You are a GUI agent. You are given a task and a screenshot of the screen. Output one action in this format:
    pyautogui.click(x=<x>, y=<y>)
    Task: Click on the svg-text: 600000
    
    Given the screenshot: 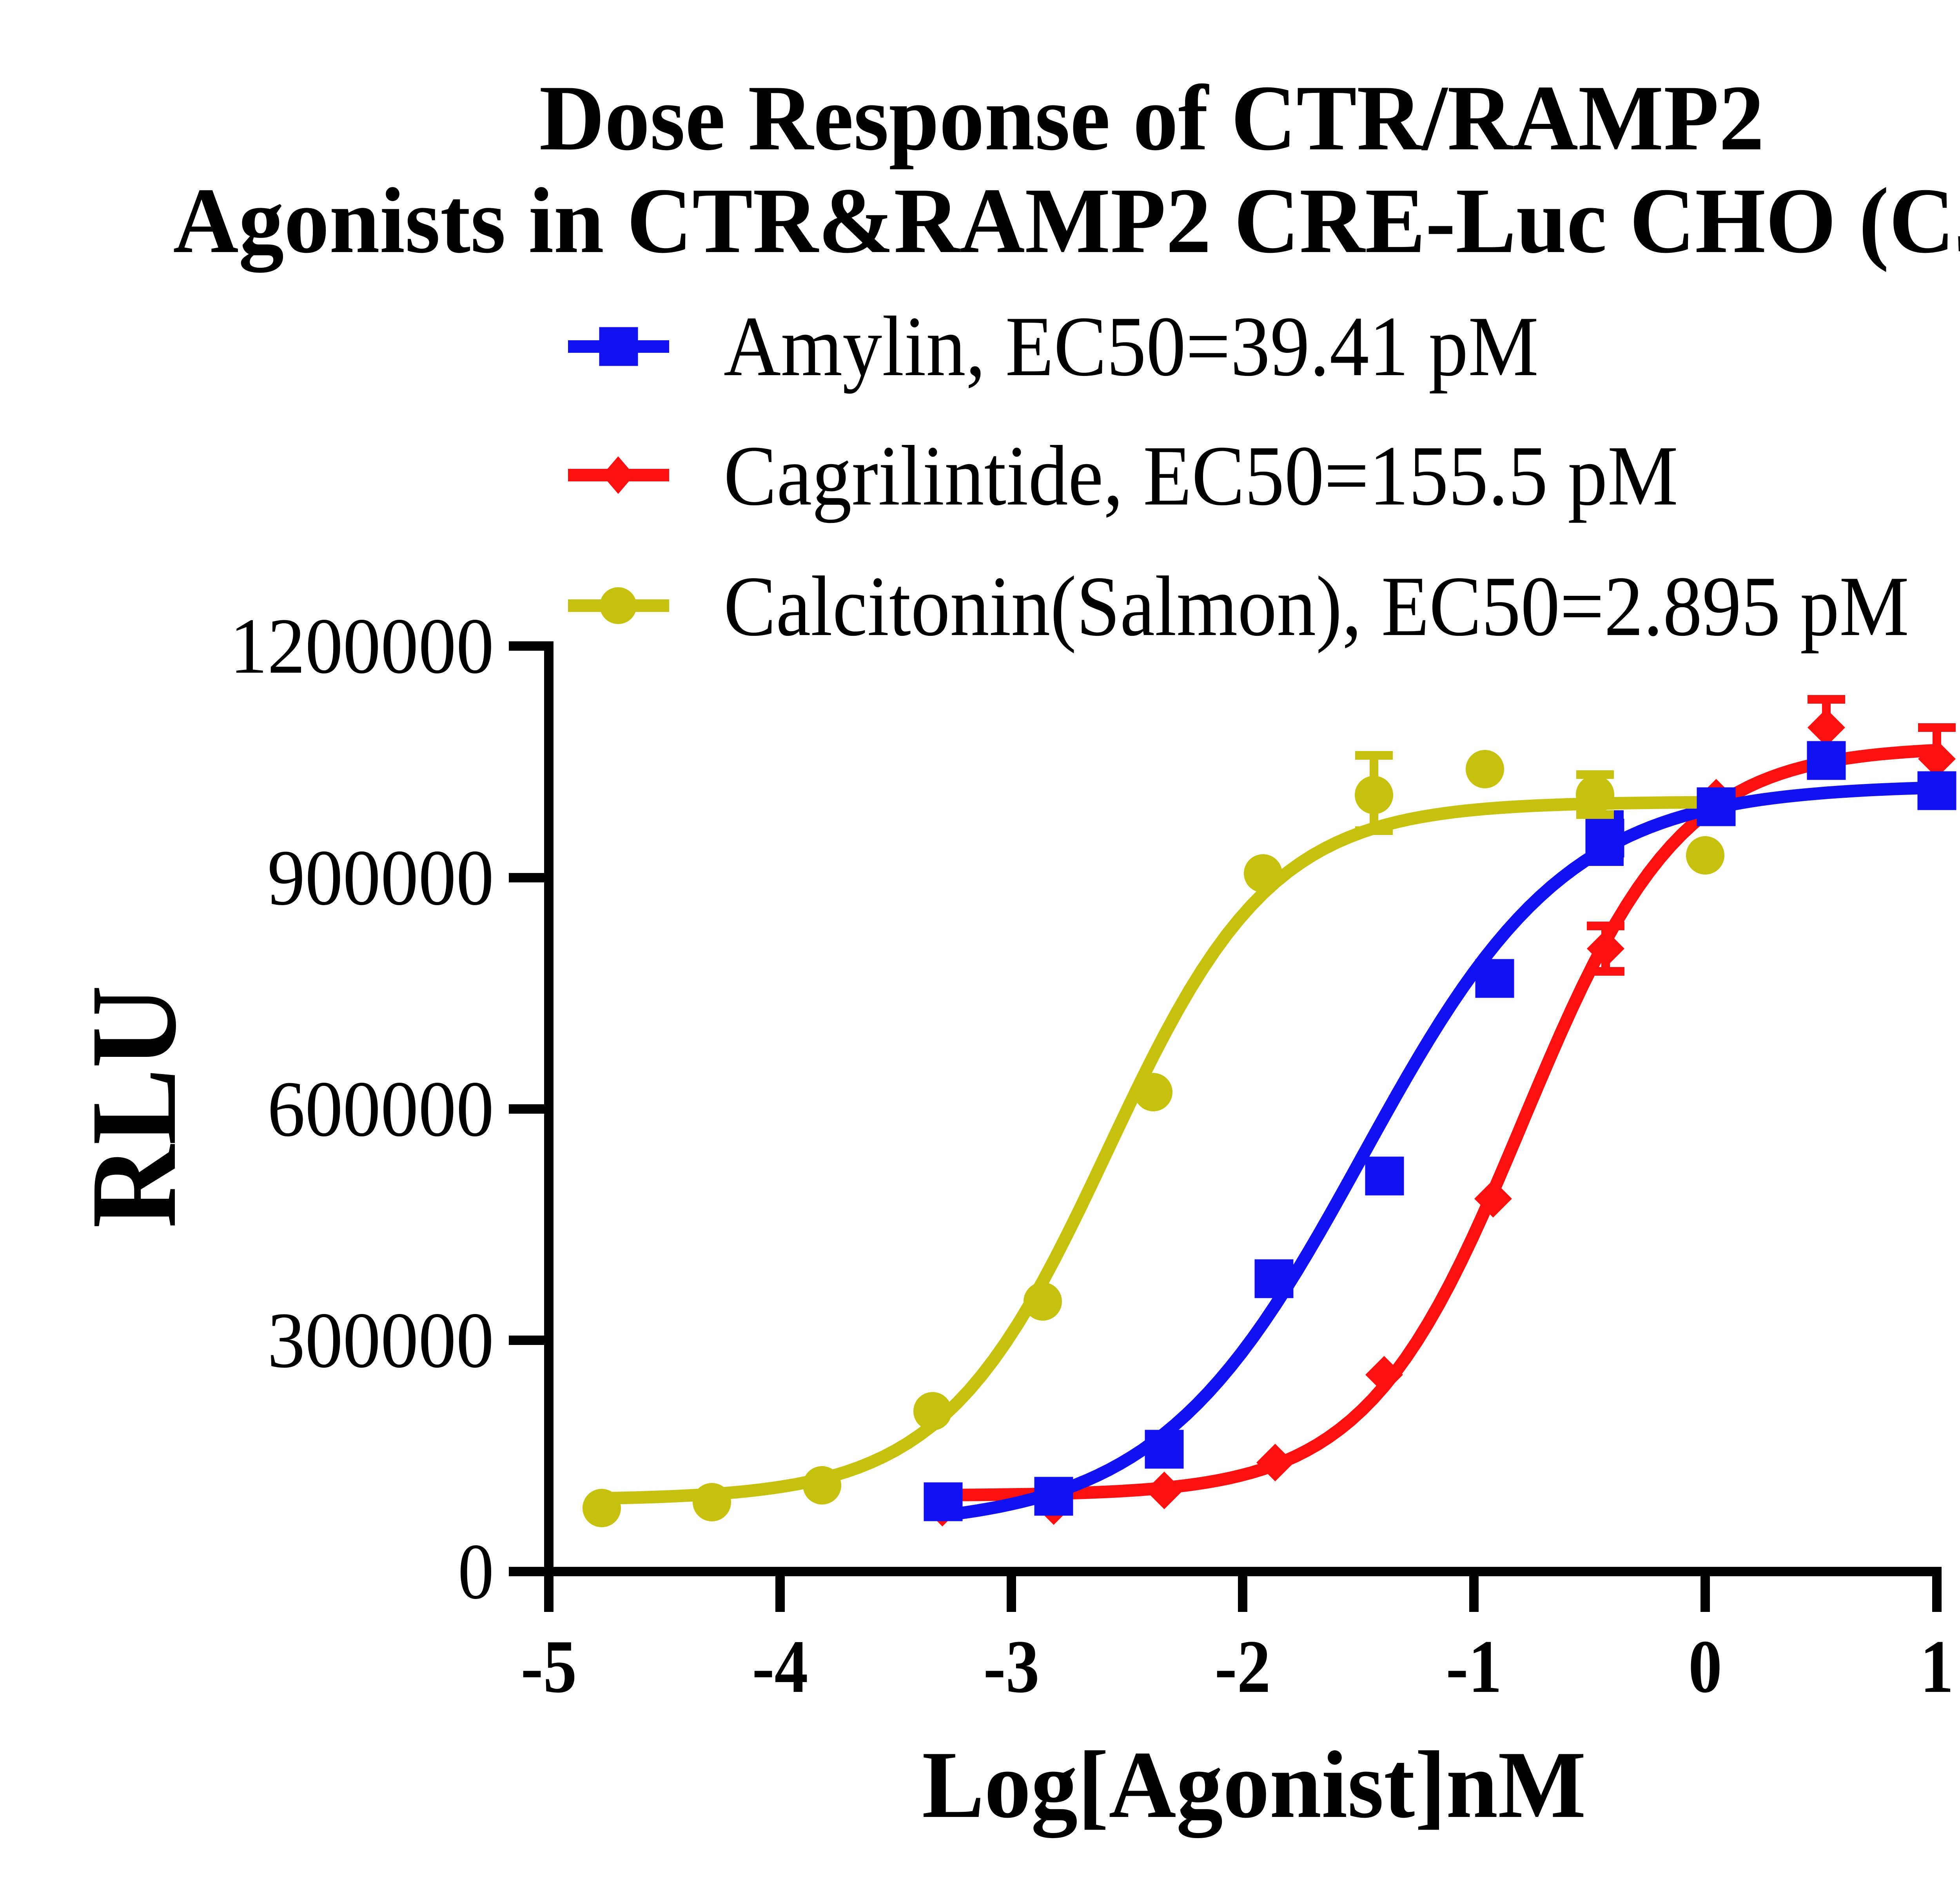 What is the action you would take?
    pyautogui.click(x=380, y=1109)
    